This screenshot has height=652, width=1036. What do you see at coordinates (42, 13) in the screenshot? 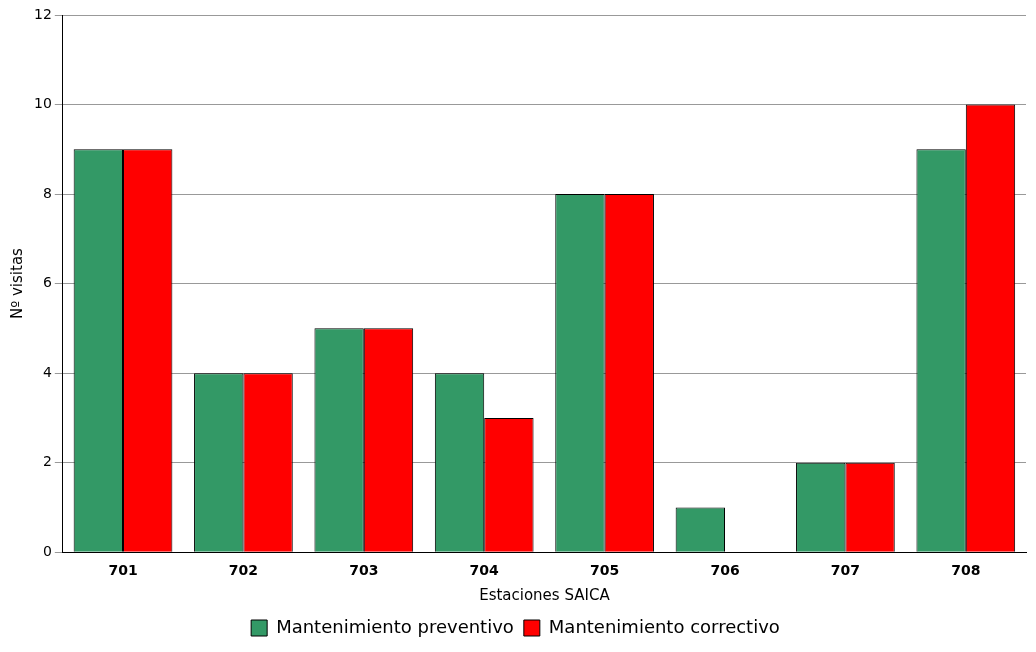
I see `y-tick-label: 12` at bounding box center [42, 13].